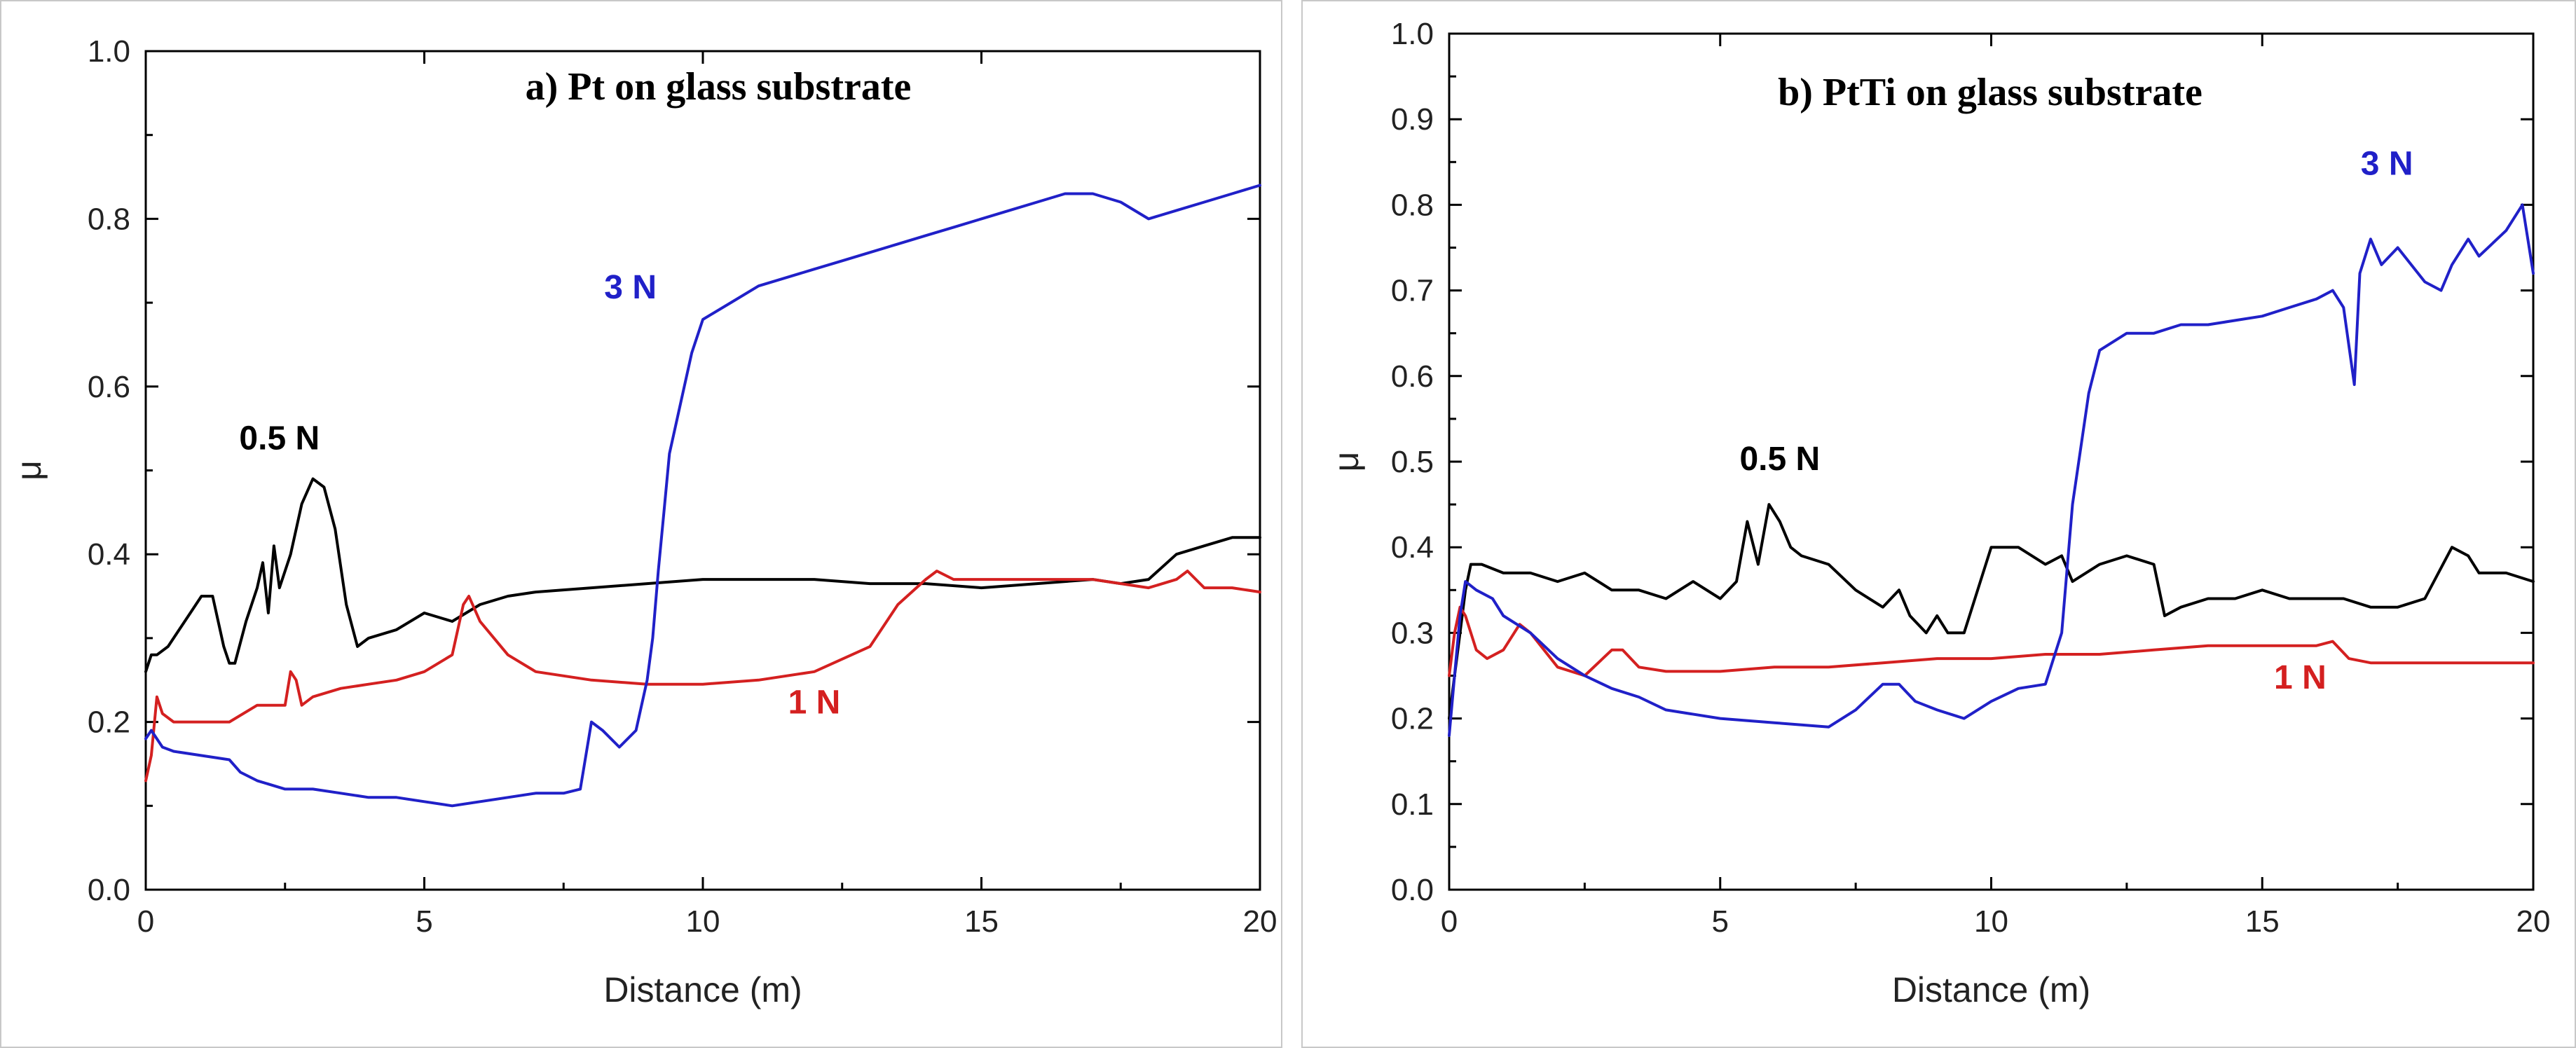  I want to click on y-tick-label: 0.7, so click(1412, 291).